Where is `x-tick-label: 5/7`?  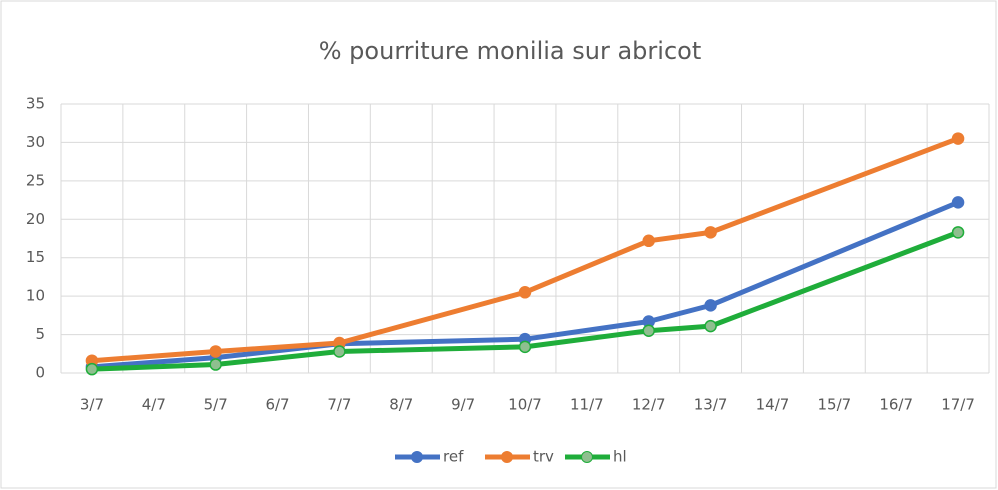
x-tick-label: 5/7 is located at coordinates (216, 405).